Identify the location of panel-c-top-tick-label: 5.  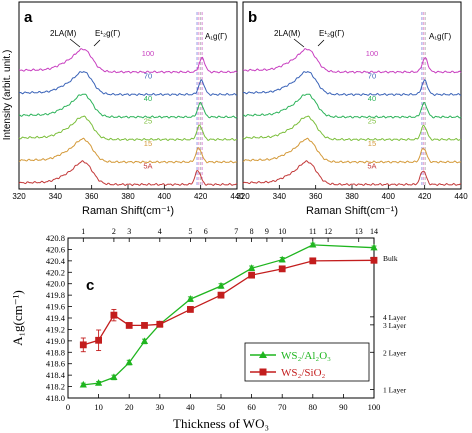
(190, 231).